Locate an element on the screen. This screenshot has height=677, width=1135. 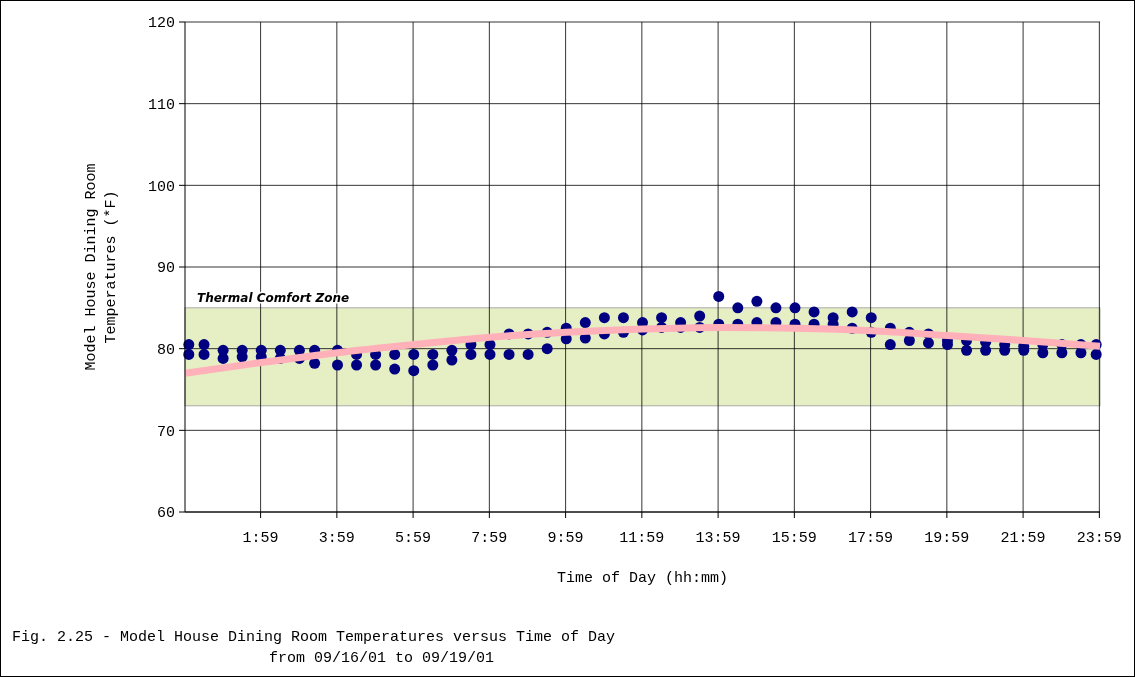
x-tick-label: 1:59 is located at coordinates (260, 538).